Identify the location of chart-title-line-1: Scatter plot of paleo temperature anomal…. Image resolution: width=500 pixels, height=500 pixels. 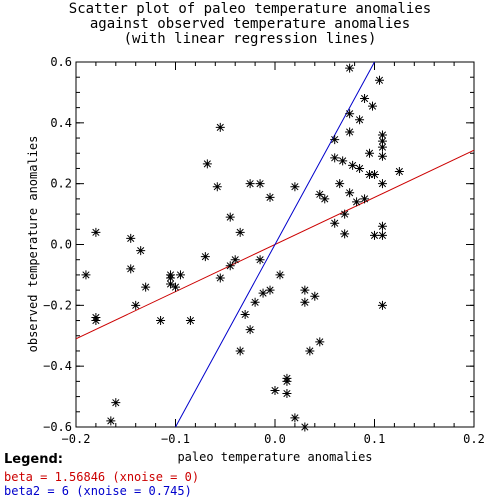
(250, 9).